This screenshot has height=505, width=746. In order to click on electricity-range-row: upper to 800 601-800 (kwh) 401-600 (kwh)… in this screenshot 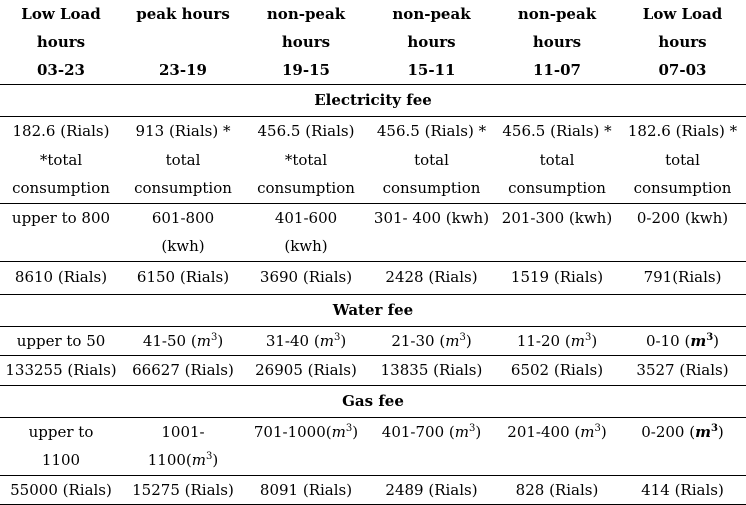, I will do `click(373, 232)`.